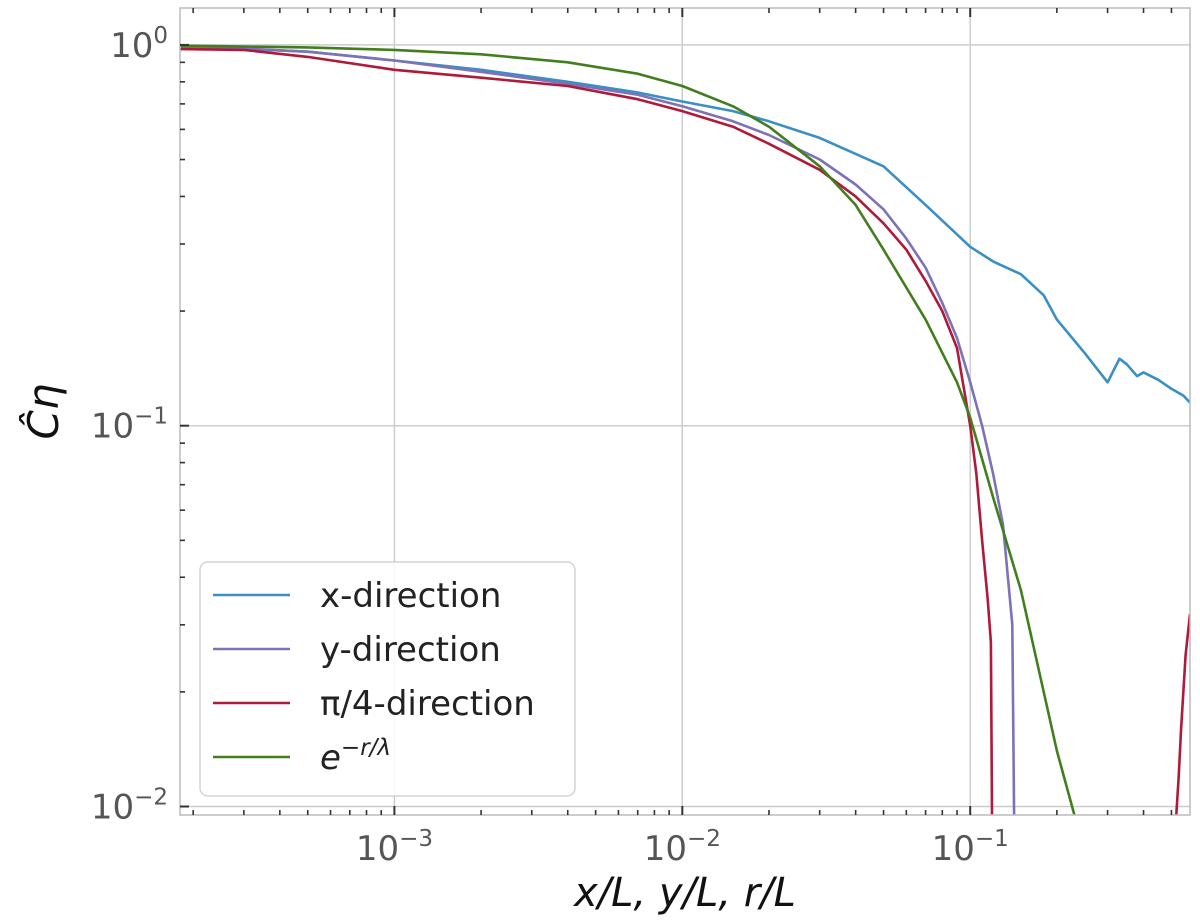  I want to click on legend: x-direction y-direction π/4-direction e−r/λ, so click(387, 679).